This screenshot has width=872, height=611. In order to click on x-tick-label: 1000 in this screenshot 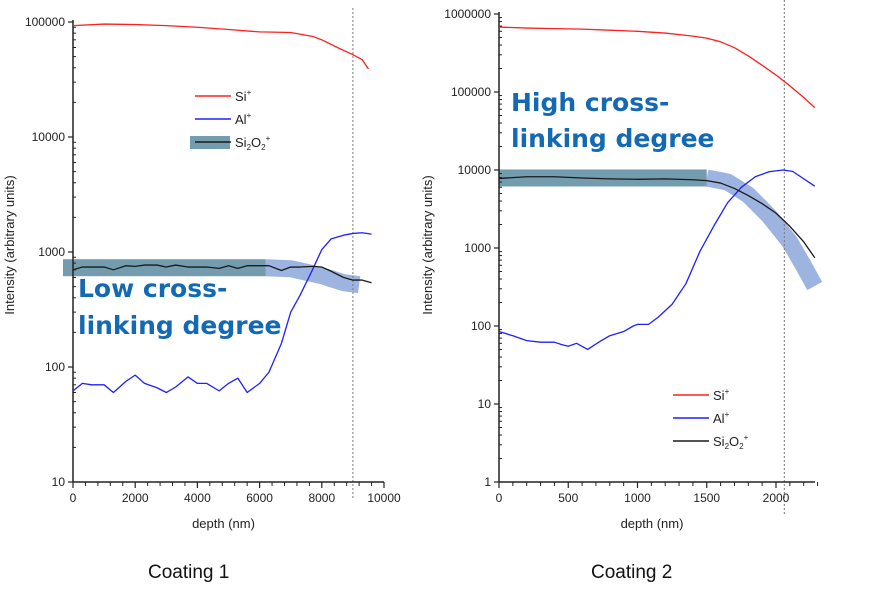, I will do `click(637, 498)`.